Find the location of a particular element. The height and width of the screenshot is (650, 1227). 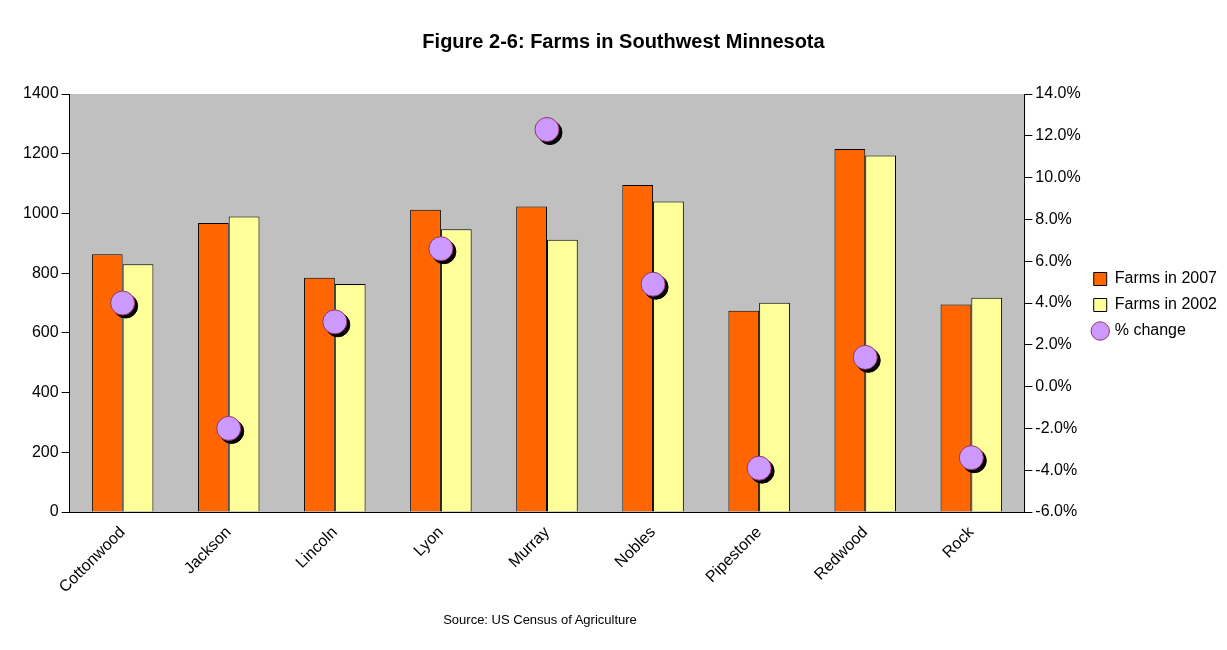

y2-tick-label: -6.0% is located at coordinates (1056, 511).